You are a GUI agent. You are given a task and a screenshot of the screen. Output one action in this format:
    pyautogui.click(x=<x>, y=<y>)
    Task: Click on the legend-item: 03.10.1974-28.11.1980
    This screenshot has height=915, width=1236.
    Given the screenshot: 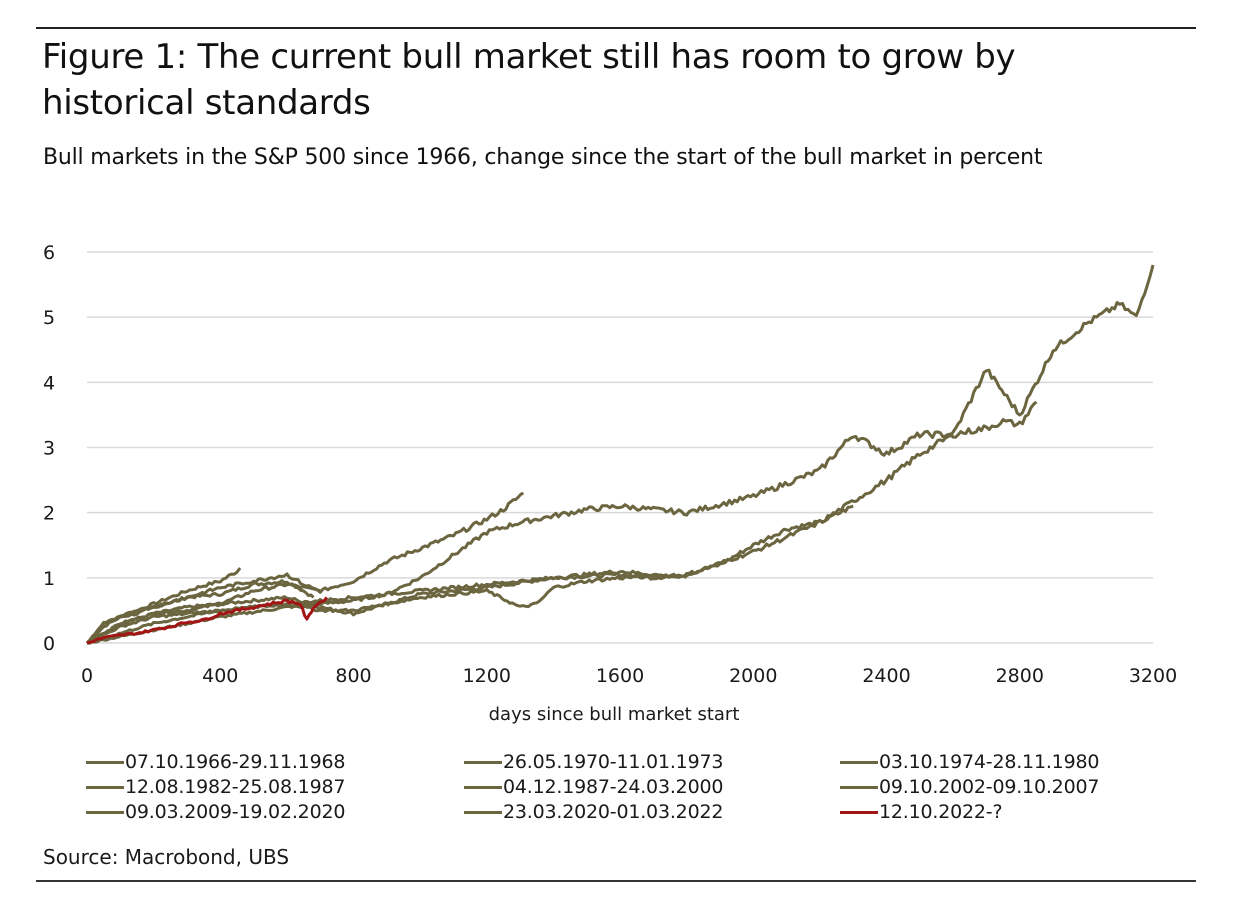 What is the action you would take?
    pyautogui.click(x=1005, y=762)
    